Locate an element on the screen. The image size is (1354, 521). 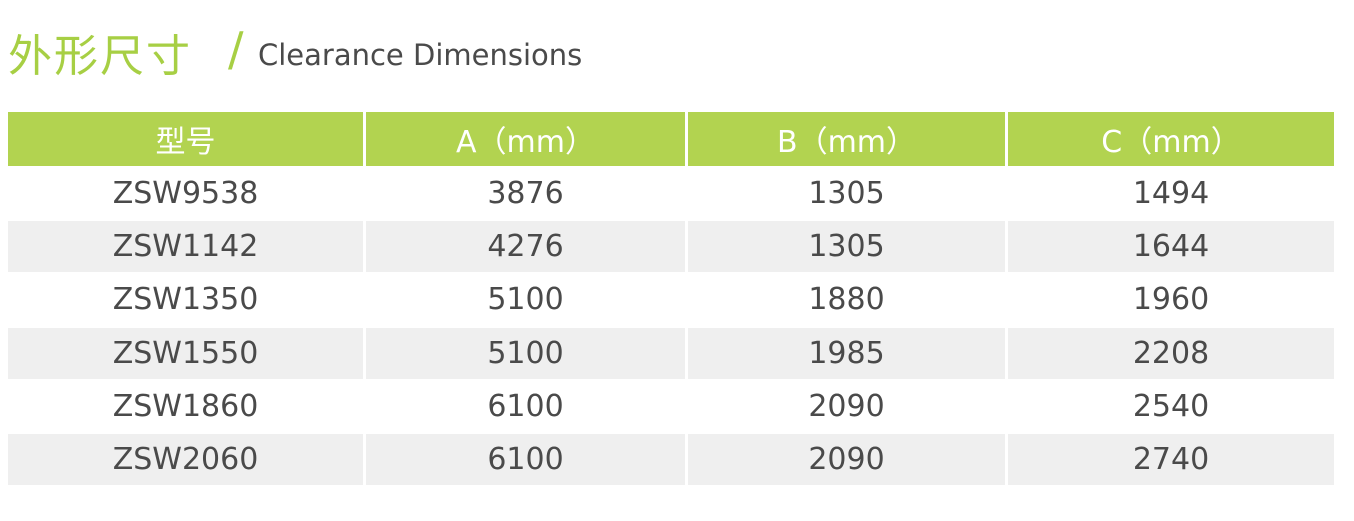
table-cell: 4276 is located at coordinates (525, 247).